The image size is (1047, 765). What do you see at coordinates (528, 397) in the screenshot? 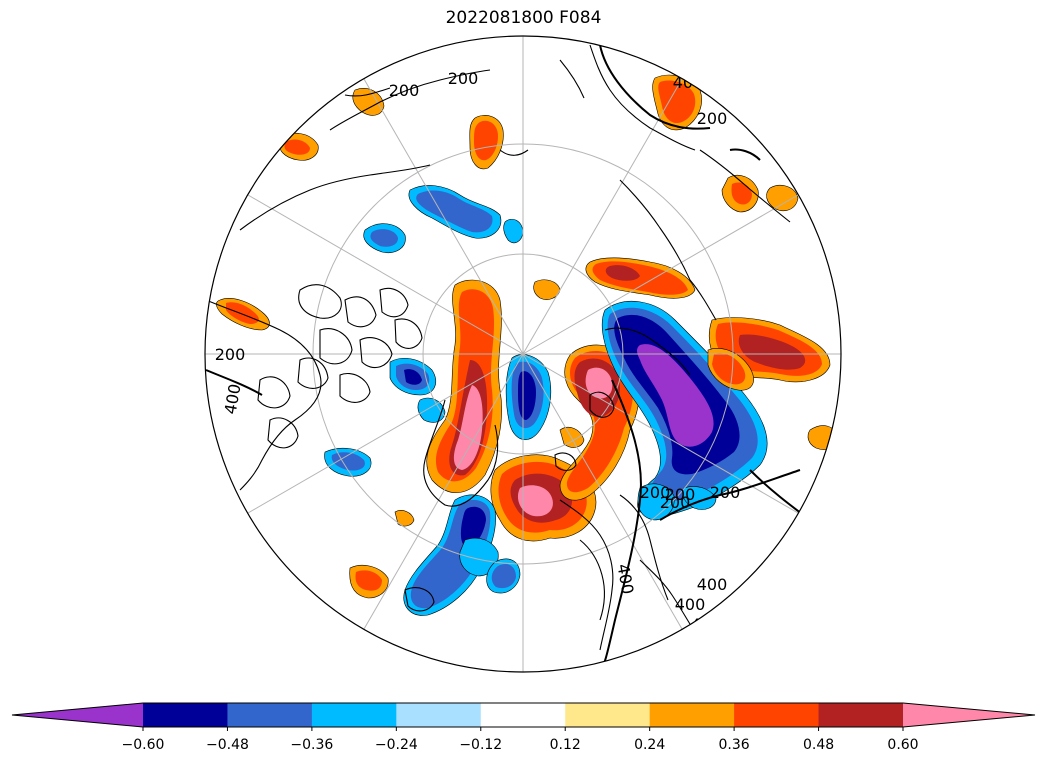
I see `negative-anomaly-central` at bounding box center [528, 397].